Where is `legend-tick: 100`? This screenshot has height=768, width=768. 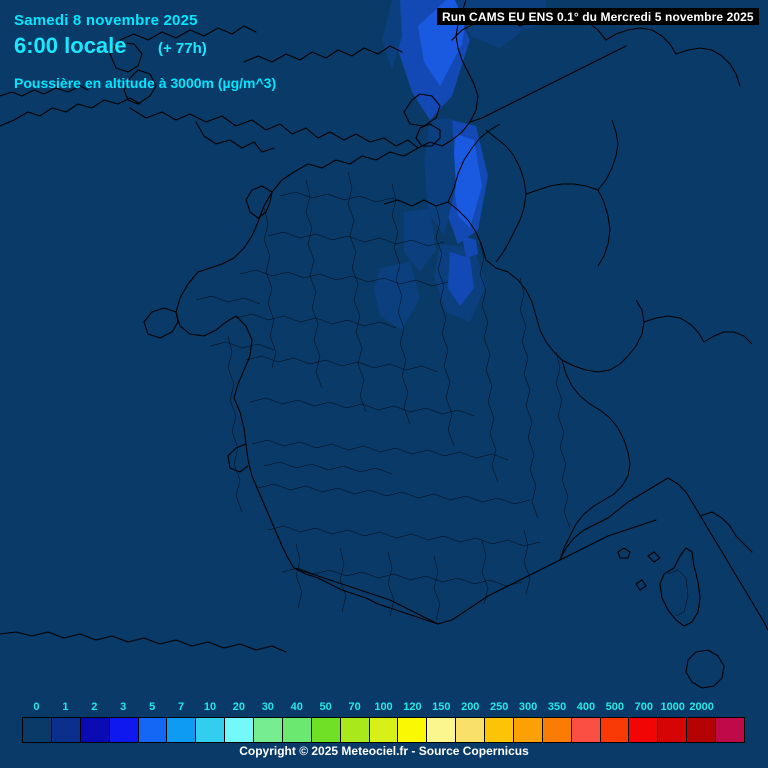 legend-tick: 100 is located at coordinates (383, 707).